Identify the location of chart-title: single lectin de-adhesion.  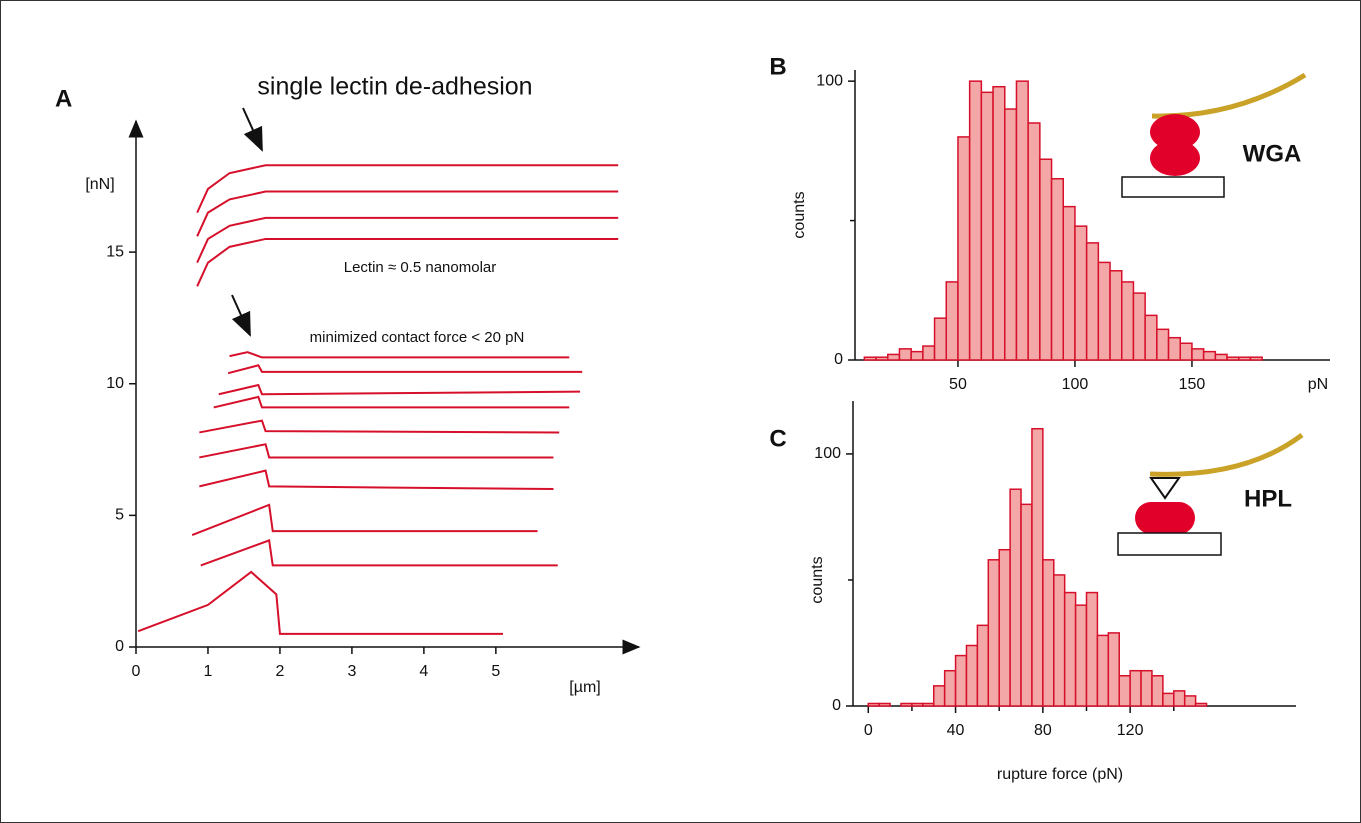
(394, 87).